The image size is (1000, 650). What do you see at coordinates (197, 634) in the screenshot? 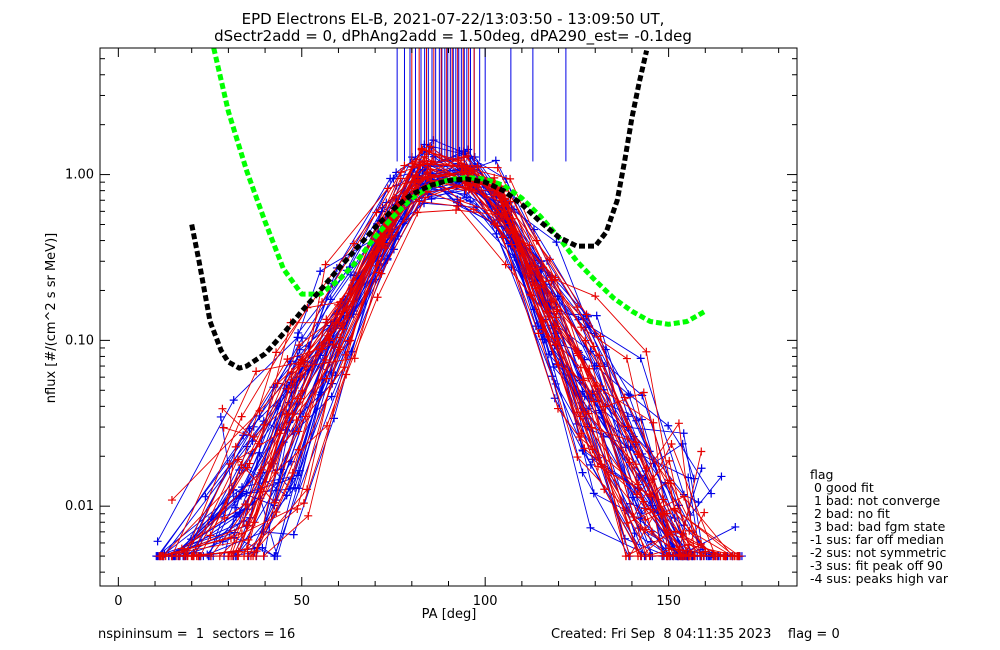
I see `footer-spin-info: nspininsum = 1 sectors = 16` at bounding box center [197, 634].